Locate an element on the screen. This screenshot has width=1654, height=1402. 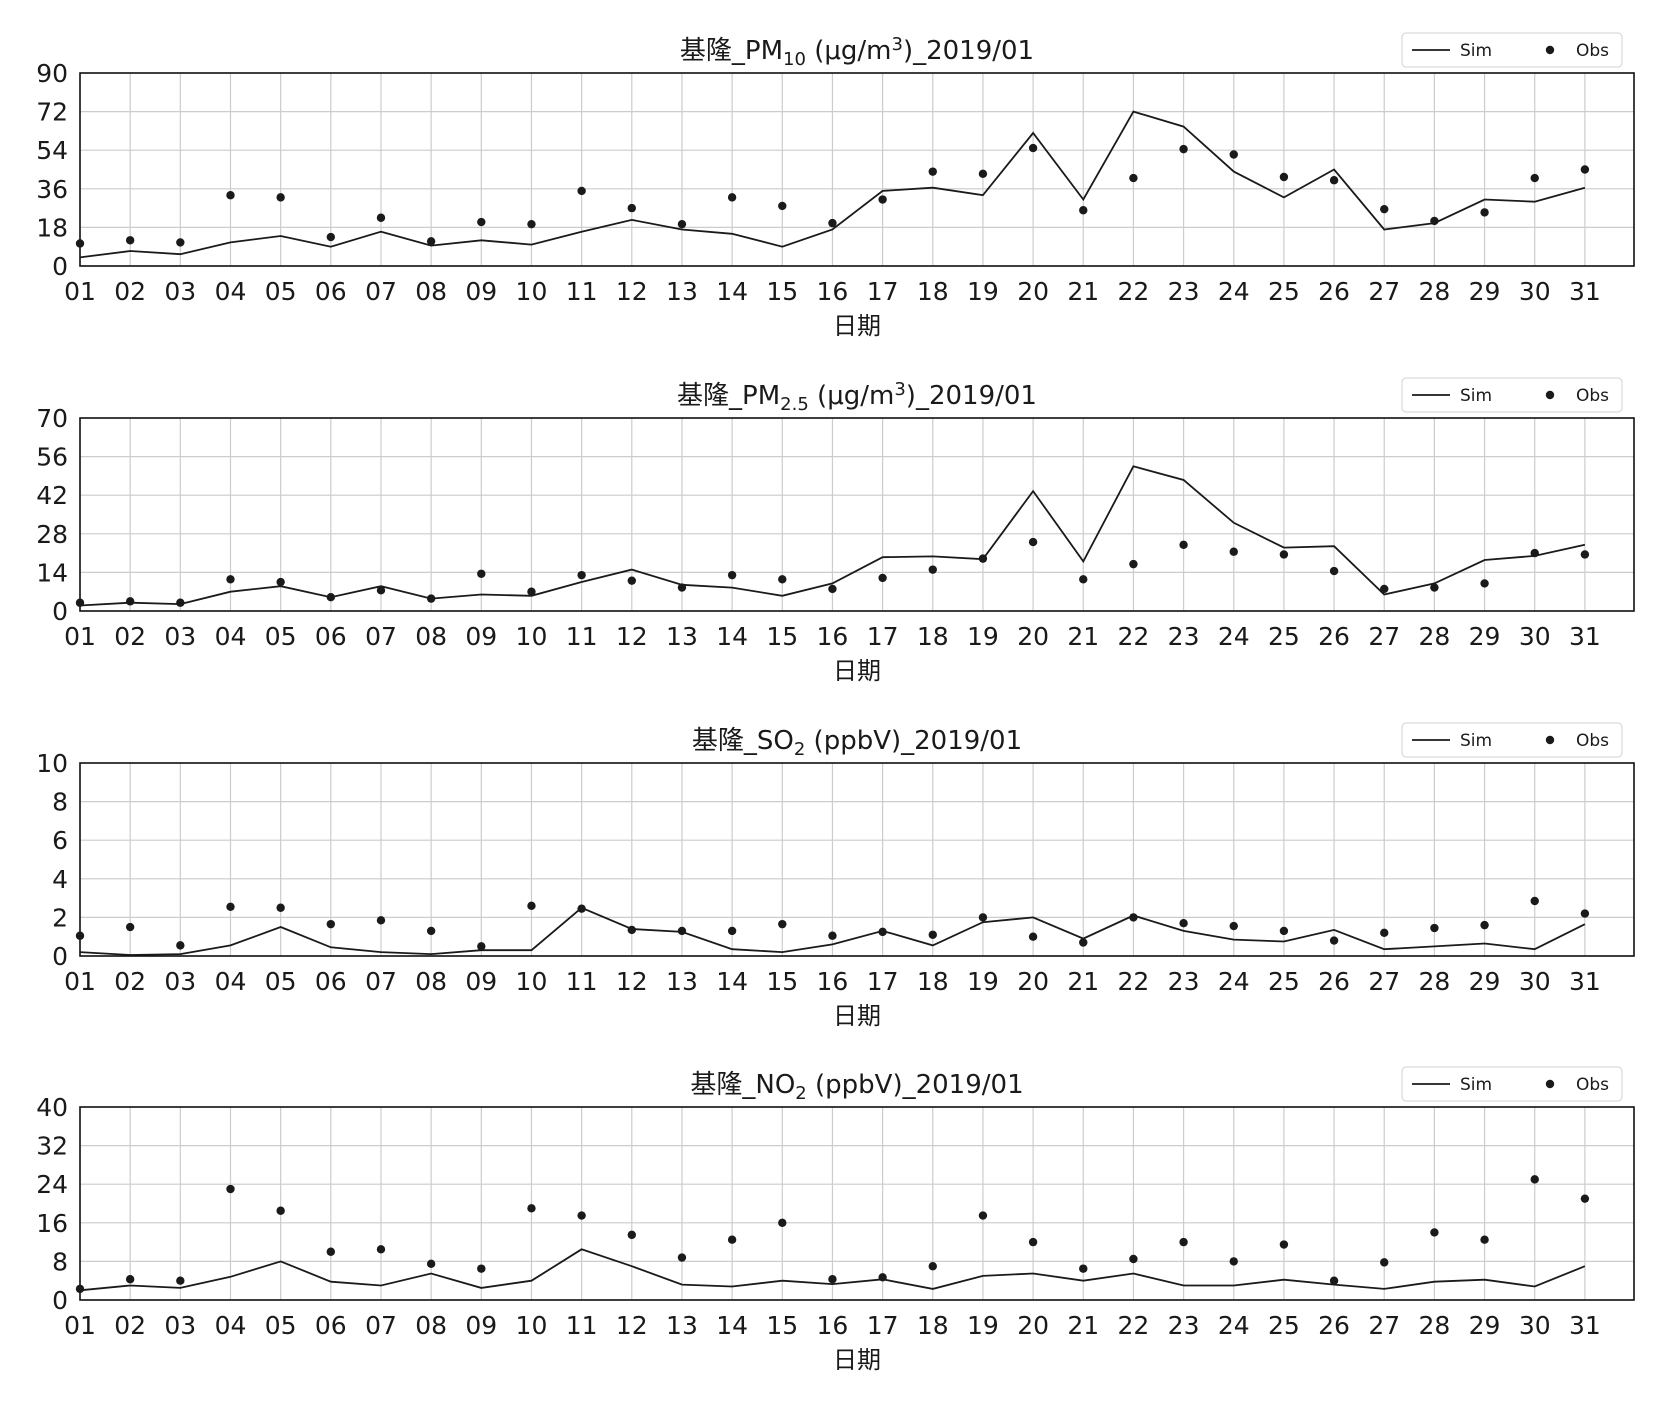
x-tick-label: 24 is located at coordinates (1234, 981).